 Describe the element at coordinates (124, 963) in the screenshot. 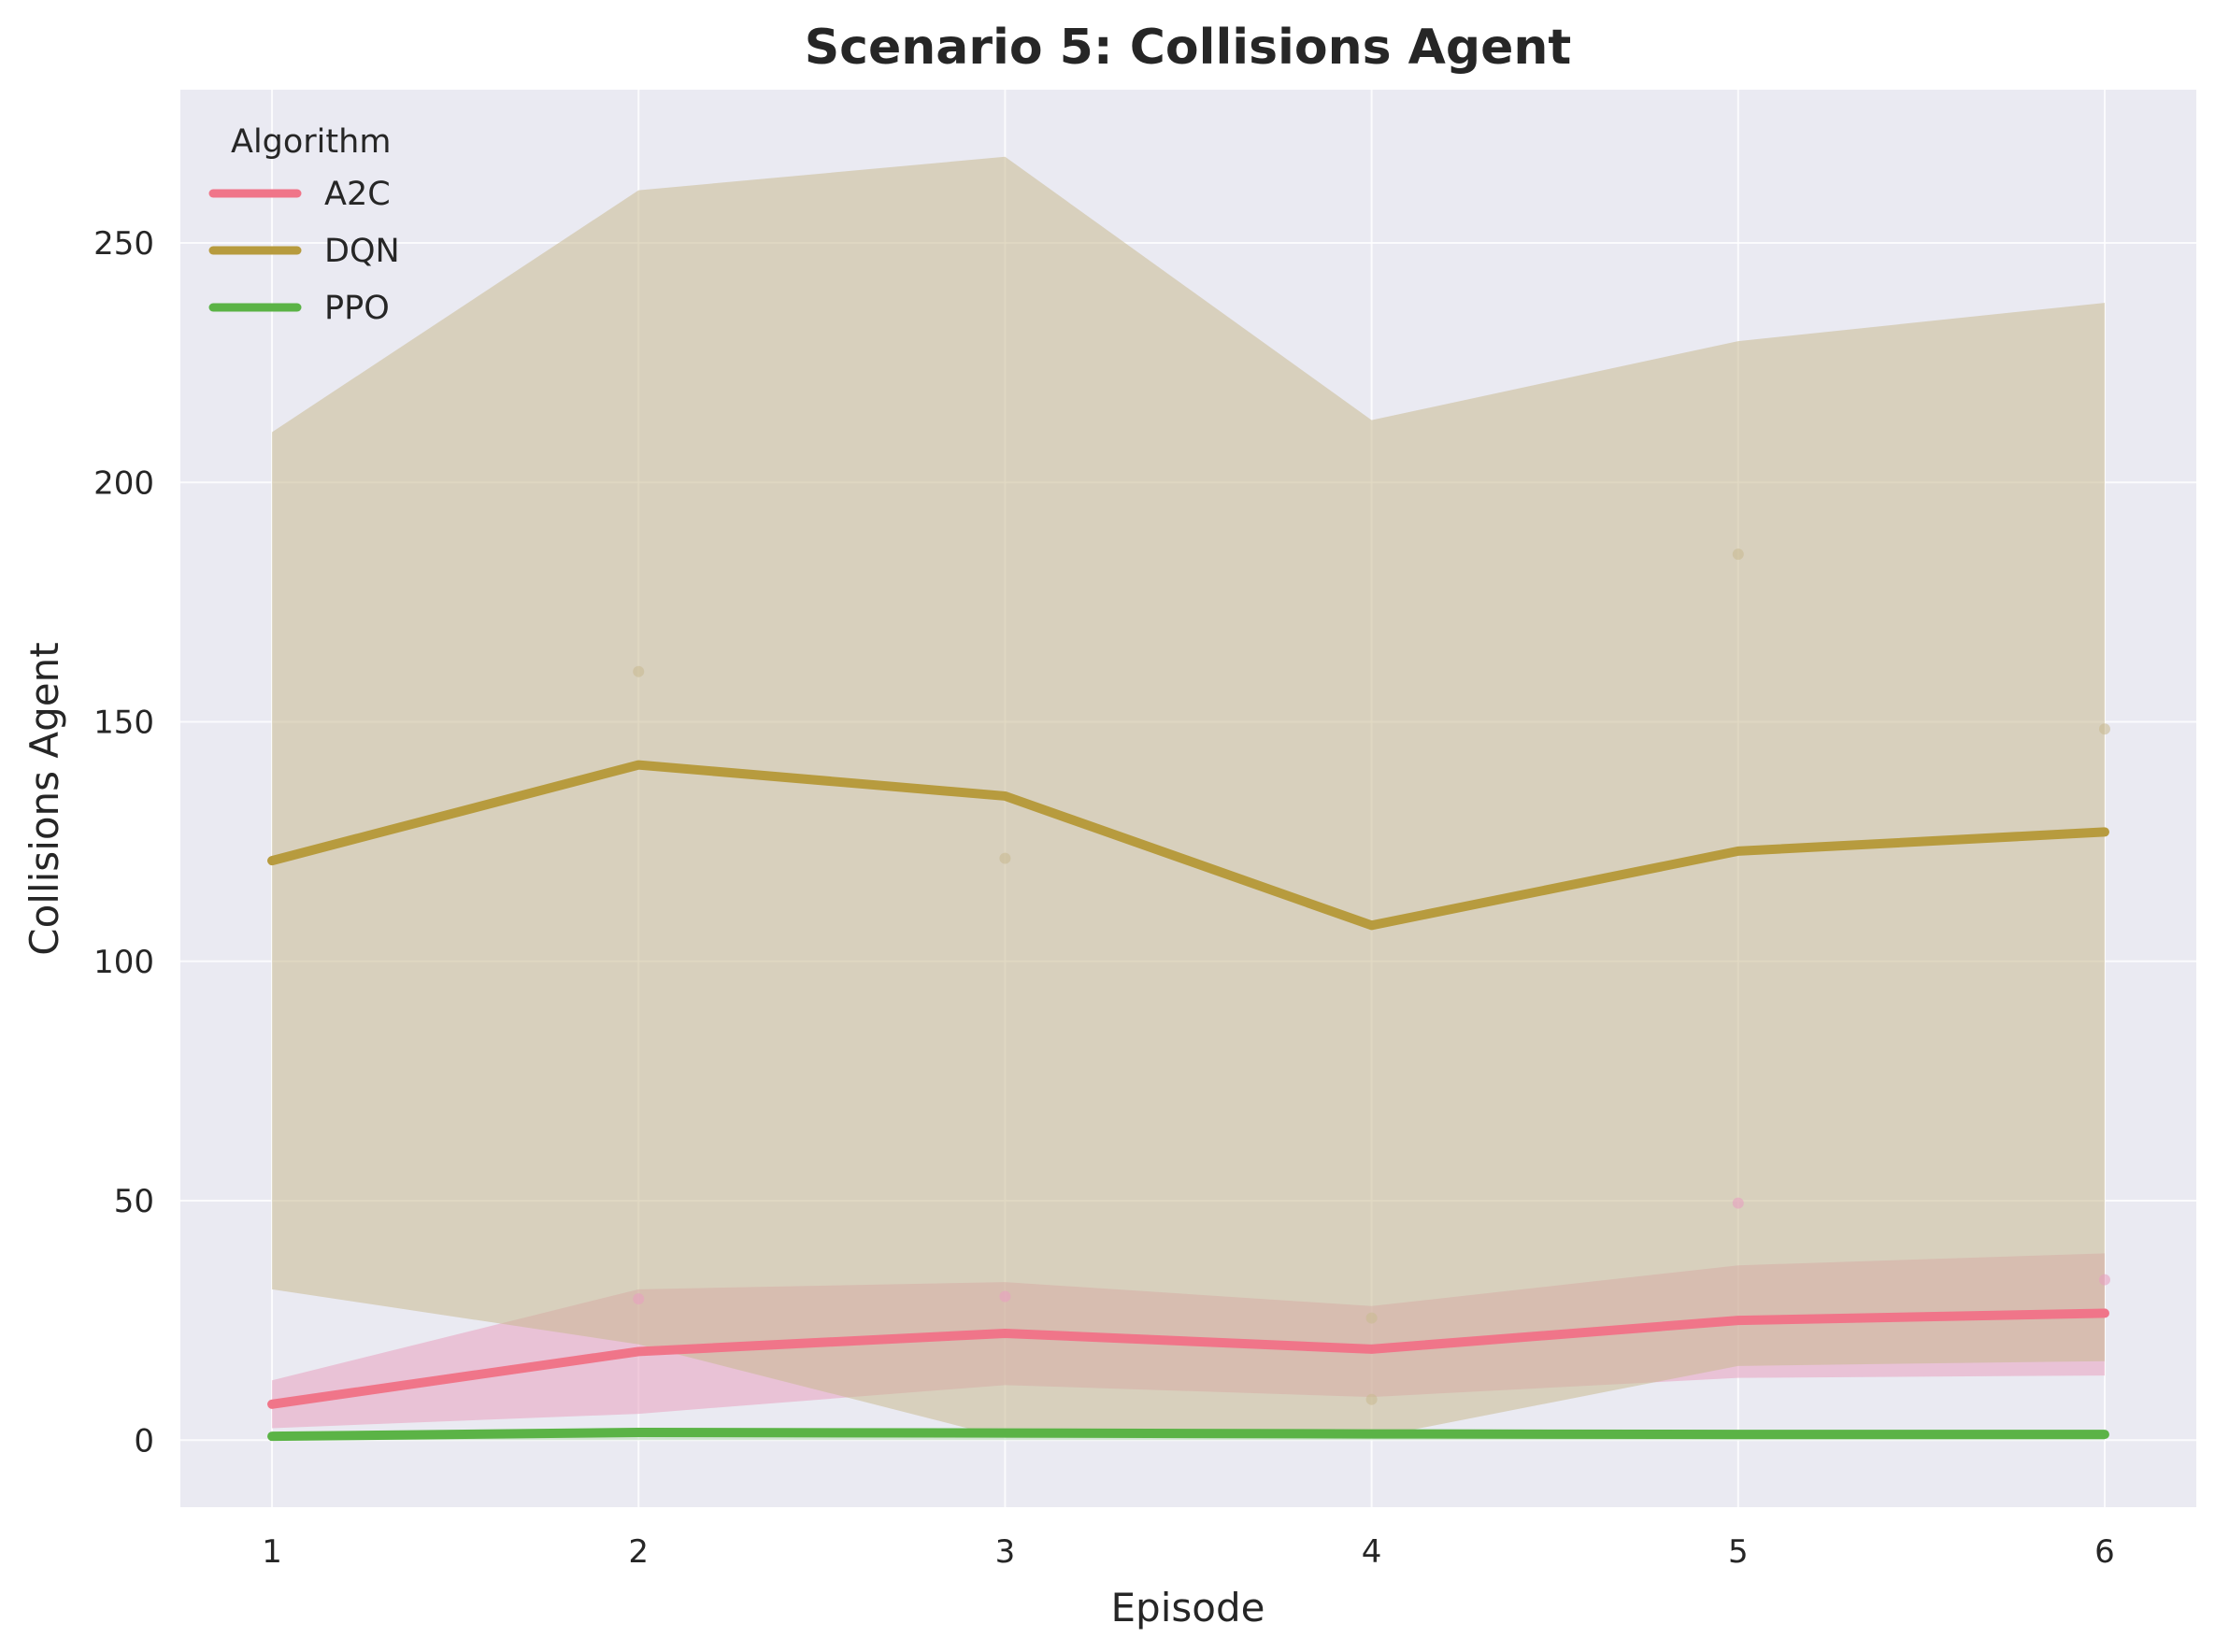

I see `y-tick-label: 100` at that location.